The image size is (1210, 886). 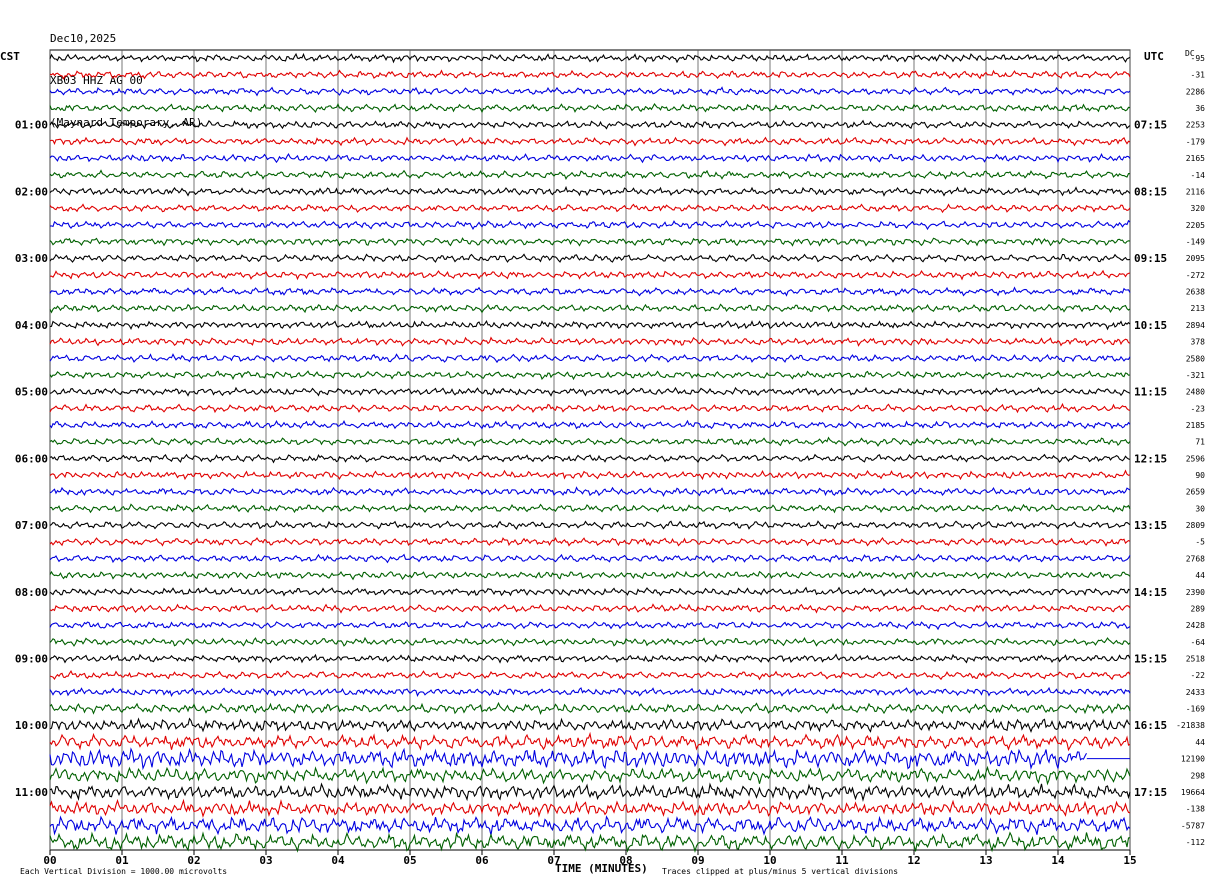 What do you see at coordinates (1195, 709) in the screenshot?
I see `dc-offset-label: -169` at bounding box center [1195, 709].